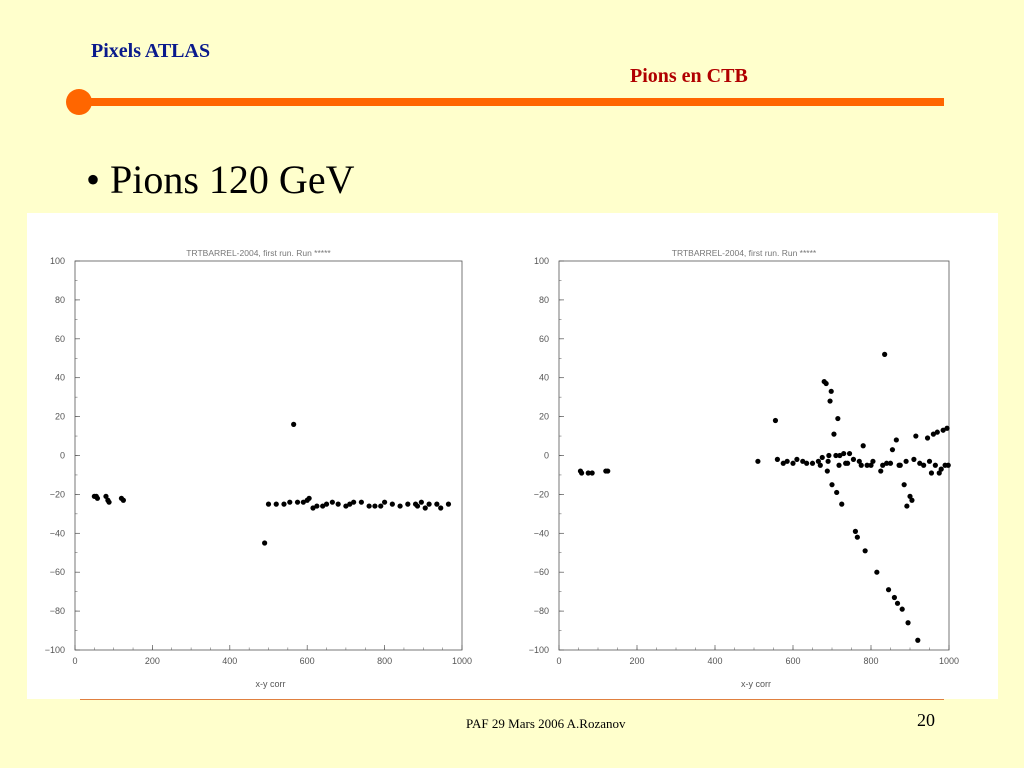  Describe the element at coordinates (546, 456) in the screenshot. I see `y-tick-label: 0` at that location.